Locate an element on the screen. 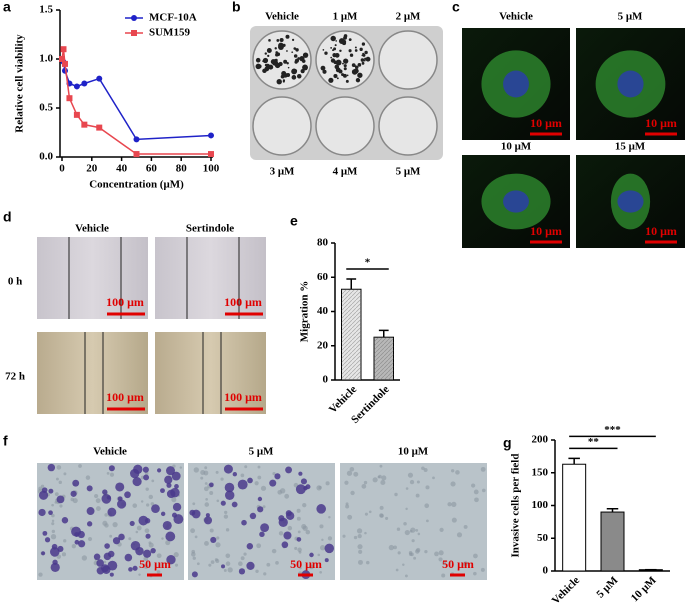 This screenshot has width=685, height=609. nucleus is located at coordinates (516, 201).